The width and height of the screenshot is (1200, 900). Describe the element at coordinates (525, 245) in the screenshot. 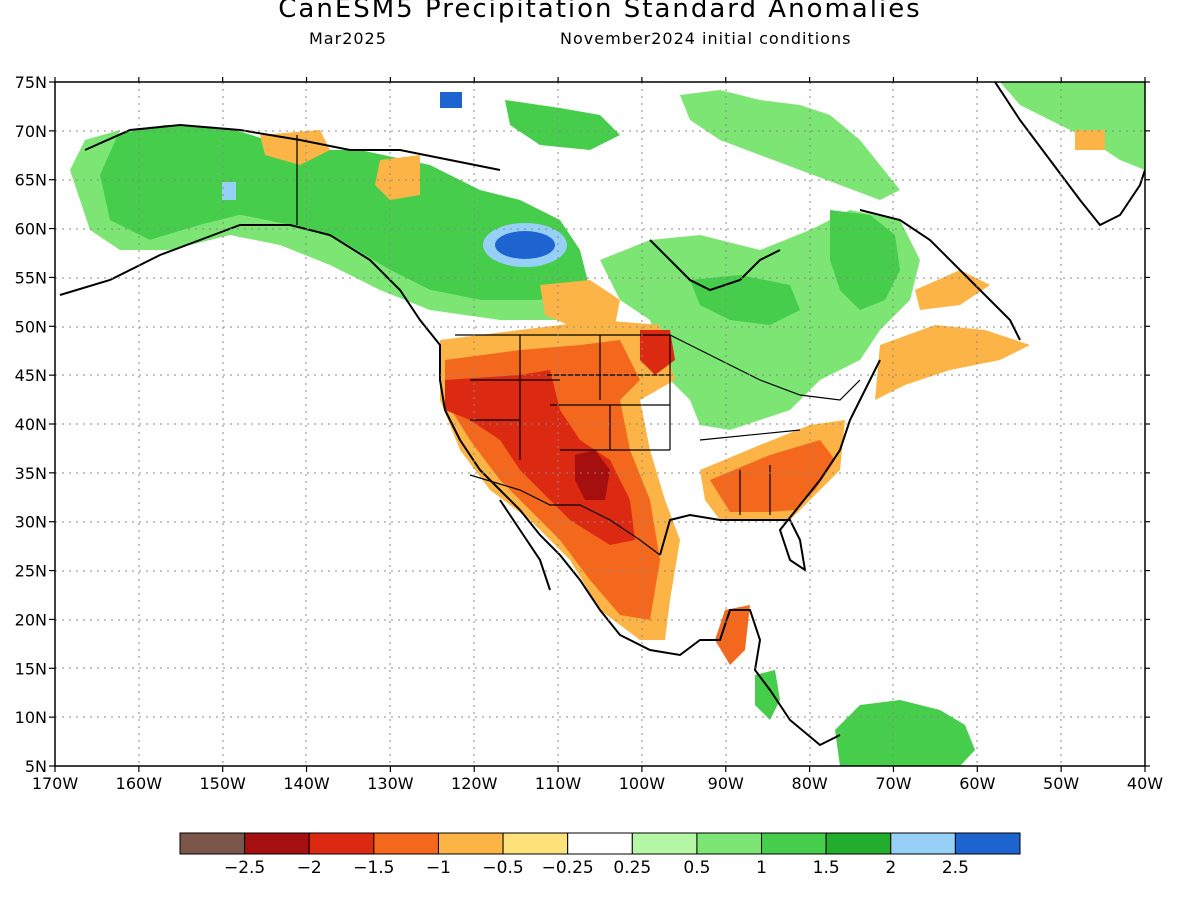

I see `anomaly-blue-strong` at that location.